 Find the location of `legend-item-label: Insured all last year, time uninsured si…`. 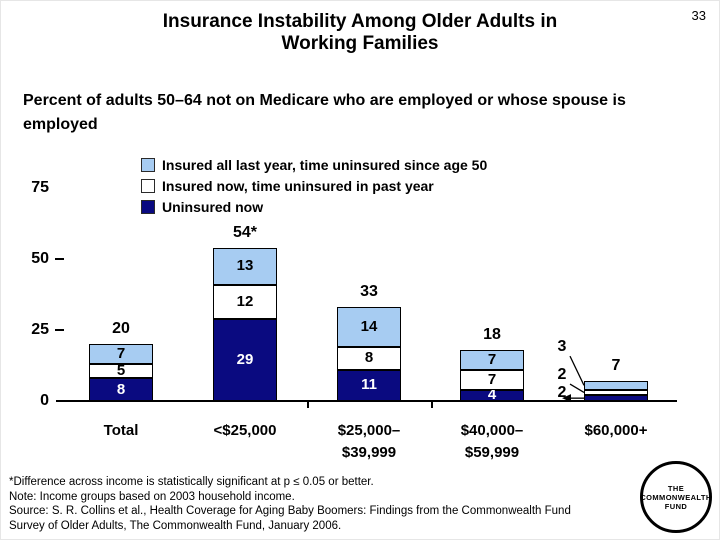

legend-item-label: Insured all last year, time uninsured si… is located at coordinates (325, 164).